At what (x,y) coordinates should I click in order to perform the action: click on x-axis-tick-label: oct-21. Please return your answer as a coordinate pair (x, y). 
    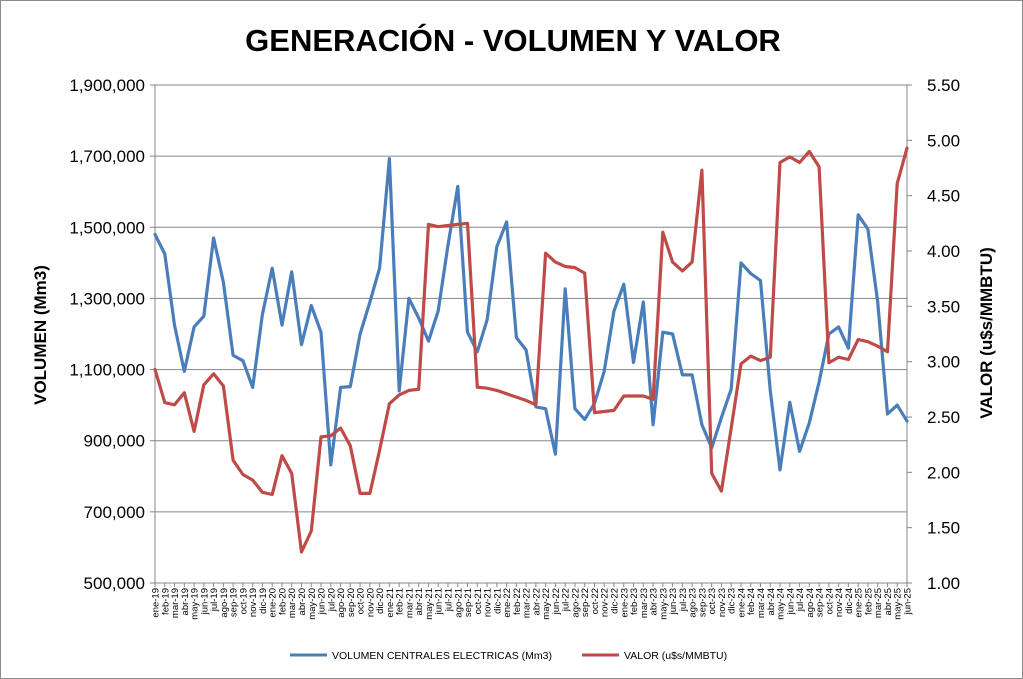
    Looking at the image, I should click on (478, 601).